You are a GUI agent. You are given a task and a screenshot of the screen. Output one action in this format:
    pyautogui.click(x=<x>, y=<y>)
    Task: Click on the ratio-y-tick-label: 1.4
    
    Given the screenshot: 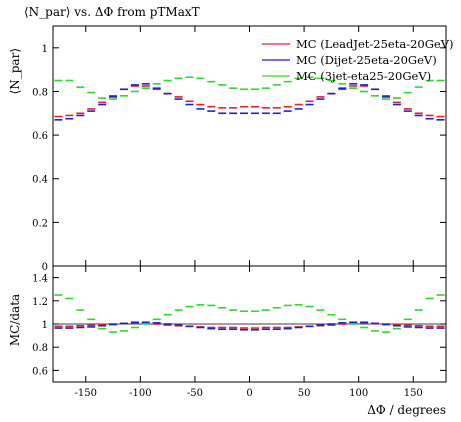 What is the action you would take?
    pyautogui.click(x=40, y=279)
    